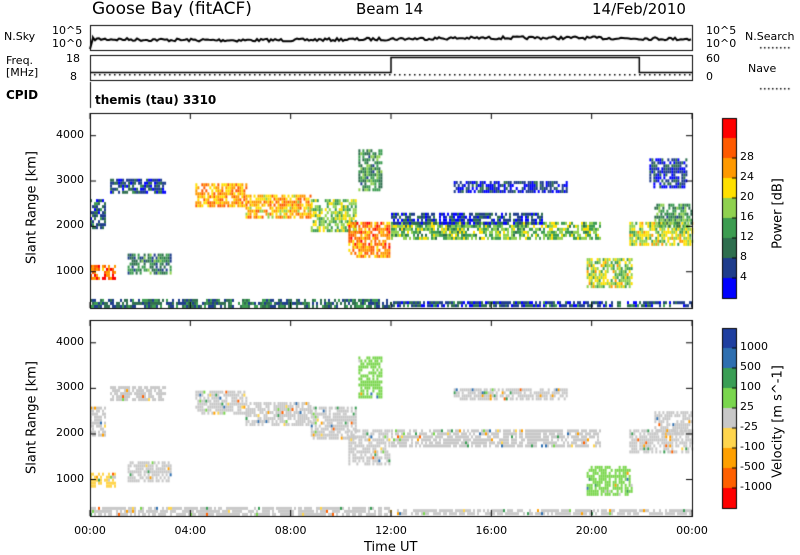  I want to click on velocity-colorbar-label: Velocity [m s^-1], so click(778, 421).